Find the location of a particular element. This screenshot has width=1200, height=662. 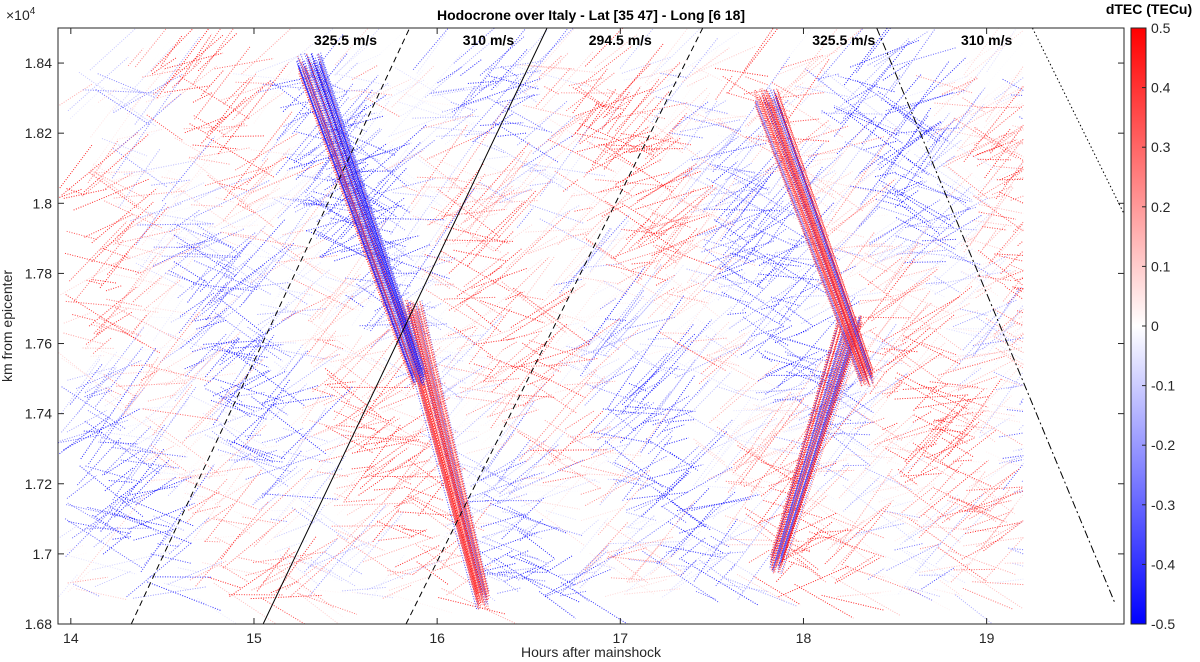

colorbar-tick-label: -0.3 is located at coordinates (1163, 505).